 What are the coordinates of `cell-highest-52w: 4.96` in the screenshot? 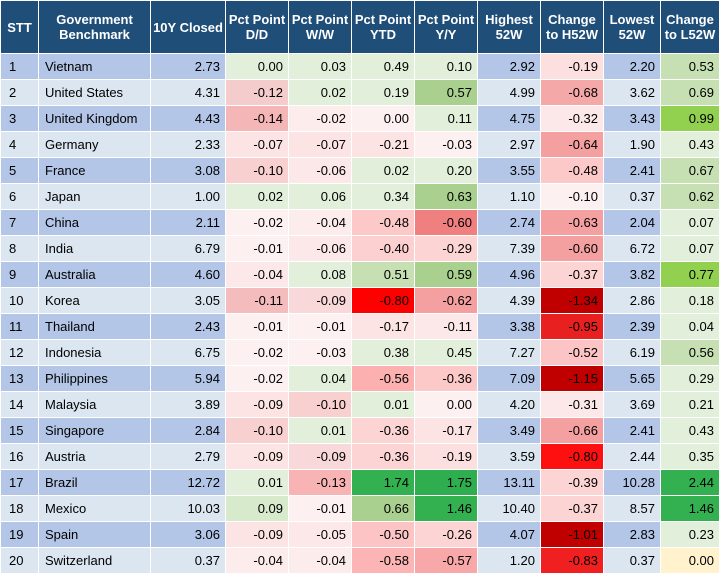 It's located at (509, 274).